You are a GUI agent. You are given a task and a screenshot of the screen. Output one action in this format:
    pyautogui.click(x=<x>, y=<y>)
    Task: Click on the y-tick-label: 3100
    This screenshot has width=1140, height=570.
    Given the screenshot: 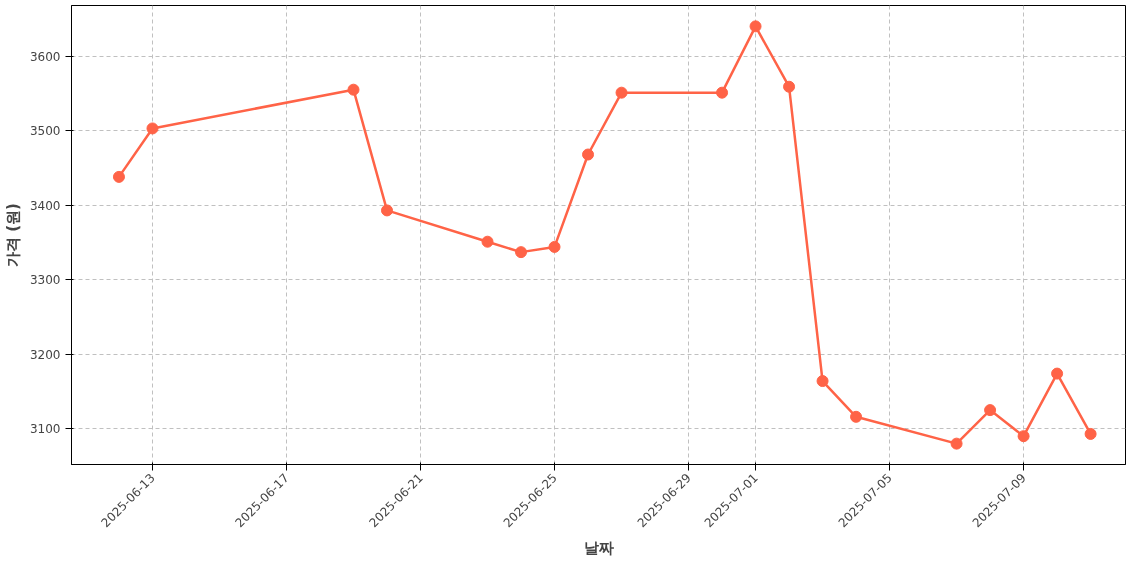 What is the action you would take?
    pyautogui.click(x=45, y=429)
    